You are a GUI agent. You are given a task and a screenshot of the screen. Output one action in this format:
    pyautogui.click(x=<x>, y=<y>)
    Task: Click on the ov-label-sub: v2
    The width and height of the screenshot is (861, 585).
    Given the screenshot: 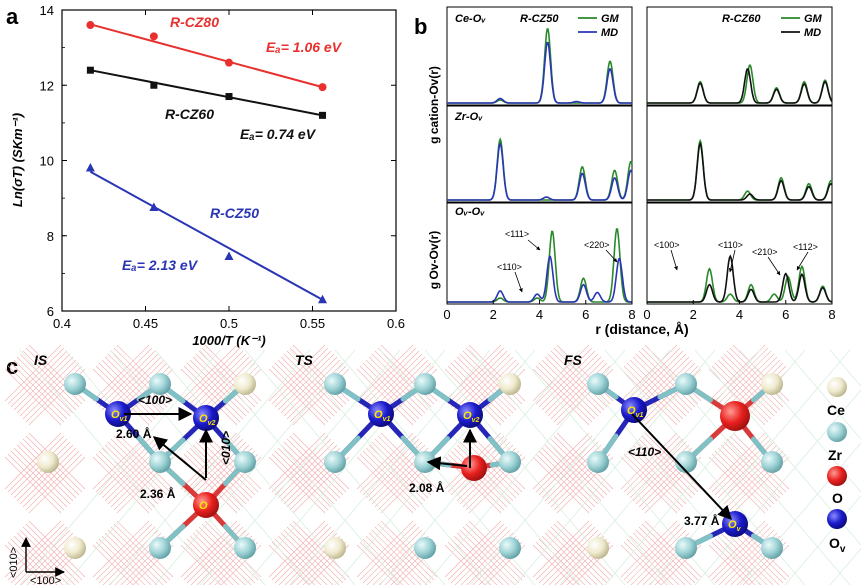 What is the action you would take?
    pyautogui.click(x=476, y=420)
    